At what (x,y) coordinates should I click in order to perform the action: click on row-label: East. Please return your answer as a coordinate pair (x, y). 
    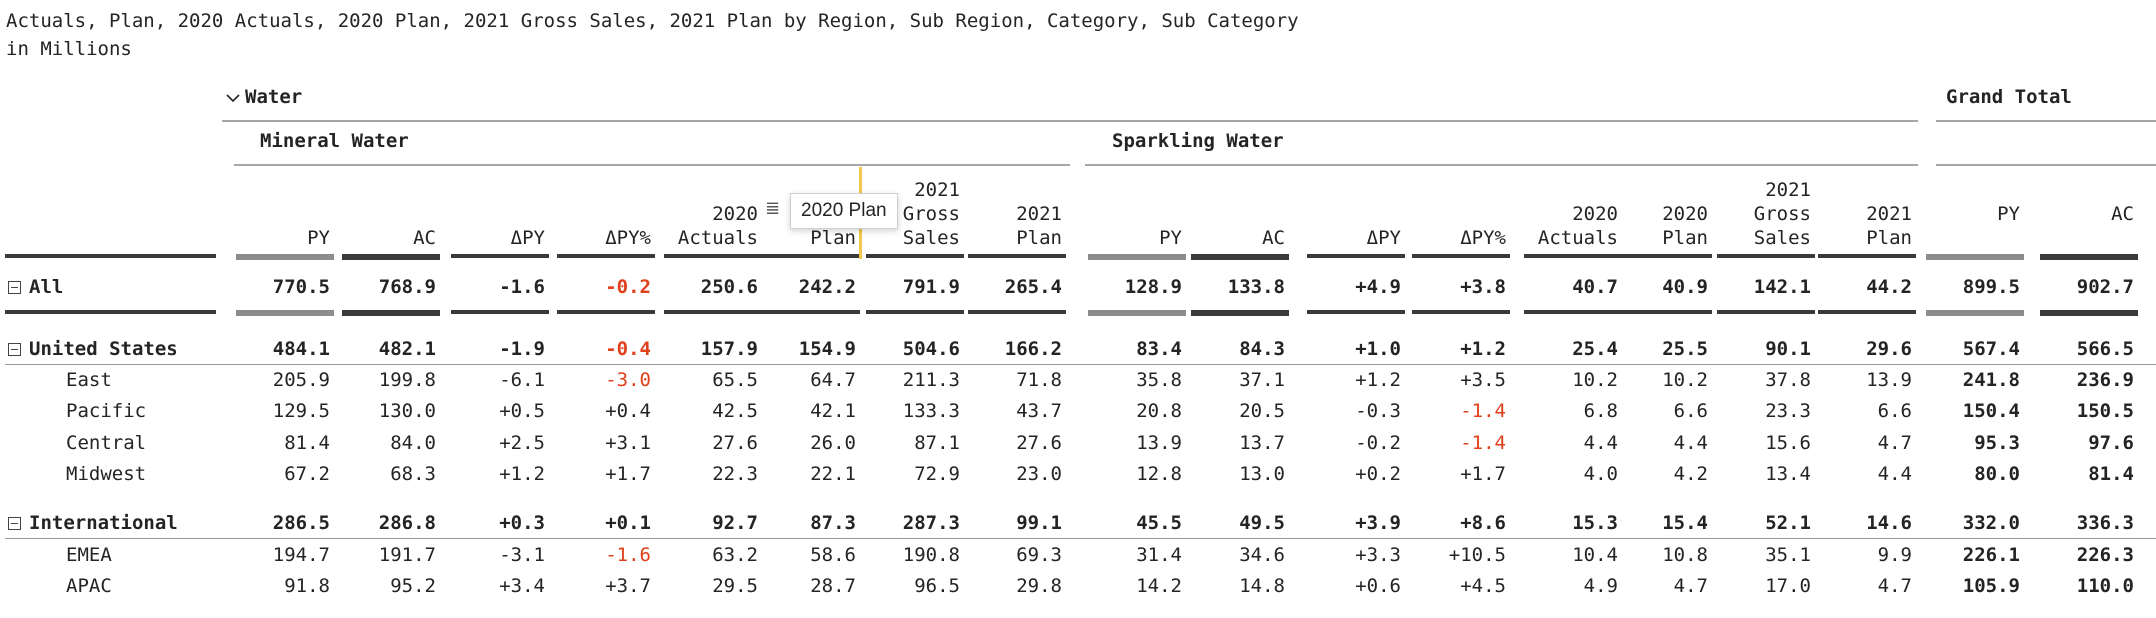
    Looking at the image, I should click on (89, 380).